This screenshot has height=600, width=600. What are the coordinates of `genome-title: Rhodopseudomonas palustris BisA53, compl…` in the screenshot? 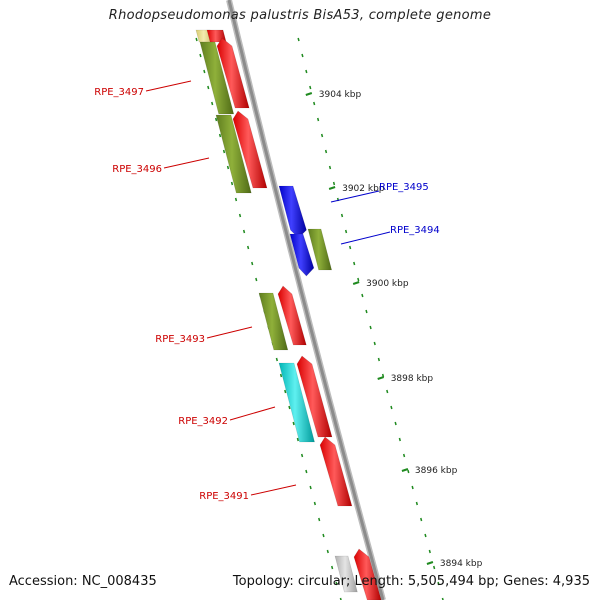 It's located at (300, 15).